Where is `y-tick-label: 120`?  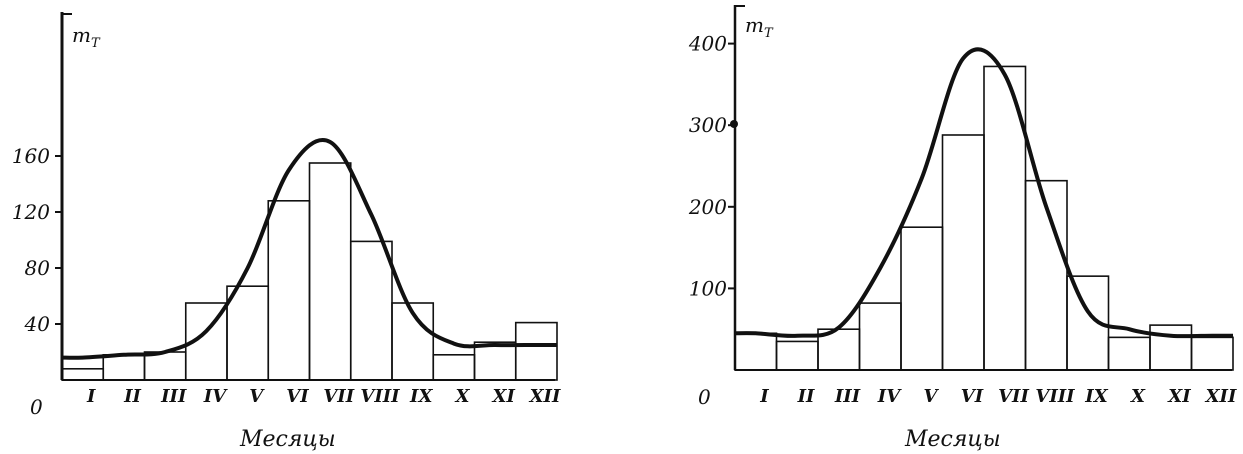 y-tick-label: 120 is located at coordinates (31, 212).